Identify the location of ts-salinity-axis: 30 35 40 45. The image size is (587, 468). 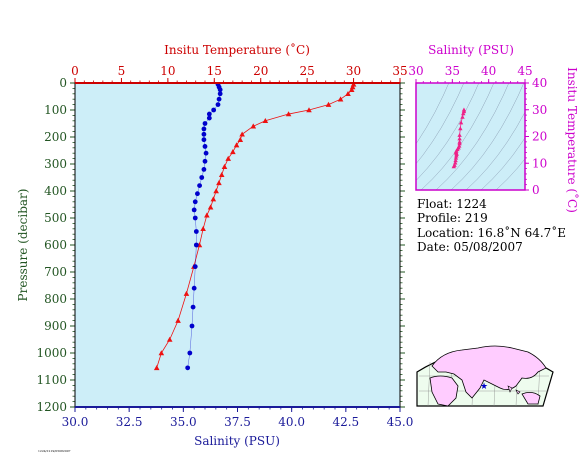
(470, 73).